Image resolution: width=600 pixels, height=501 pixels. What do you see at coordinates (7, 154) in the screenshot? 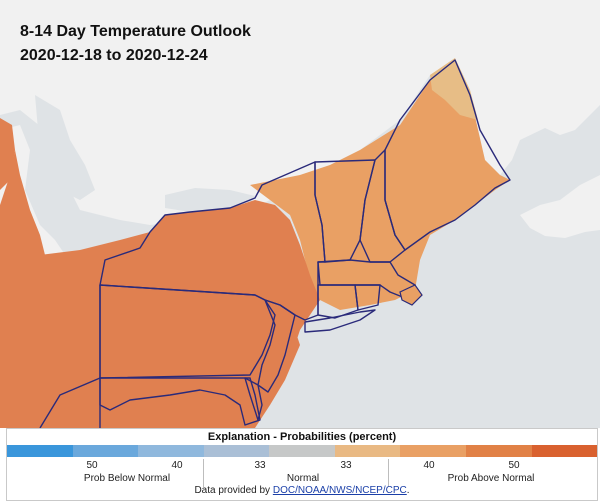
I see `above-normal-50-chicago` at bounding box center [7, 154].